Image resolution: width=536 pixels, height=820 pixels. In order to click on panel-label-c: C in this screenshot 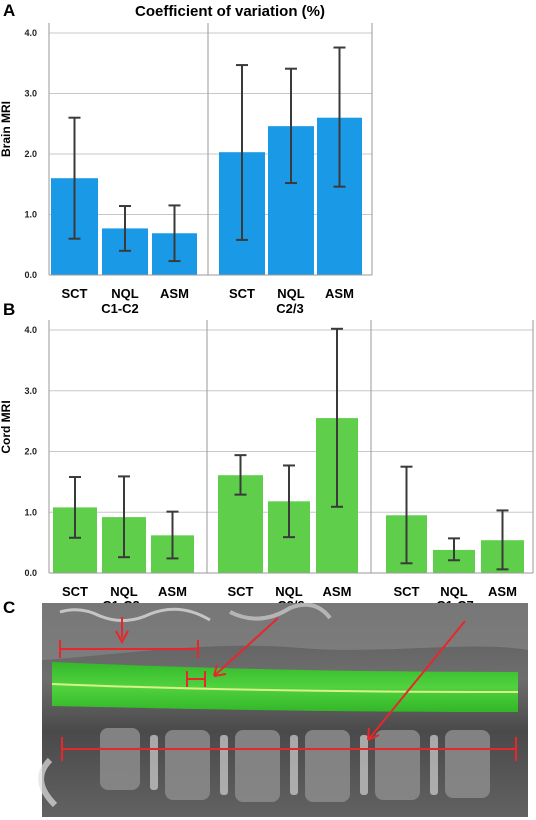, I will do `click(9, 607)`.